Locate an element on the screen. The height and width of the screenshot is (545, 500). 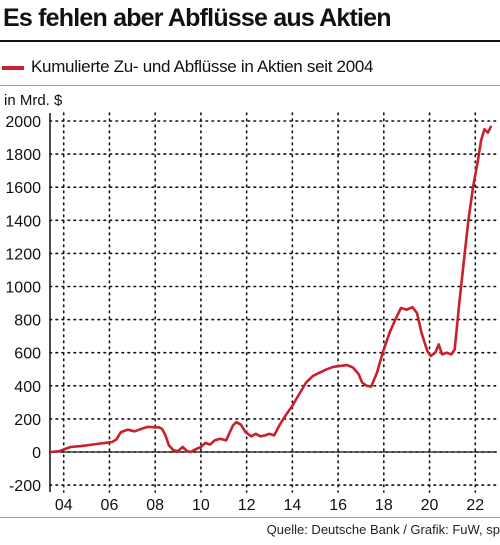
x-tick-label: 06 is located at coordinates (110, 505).